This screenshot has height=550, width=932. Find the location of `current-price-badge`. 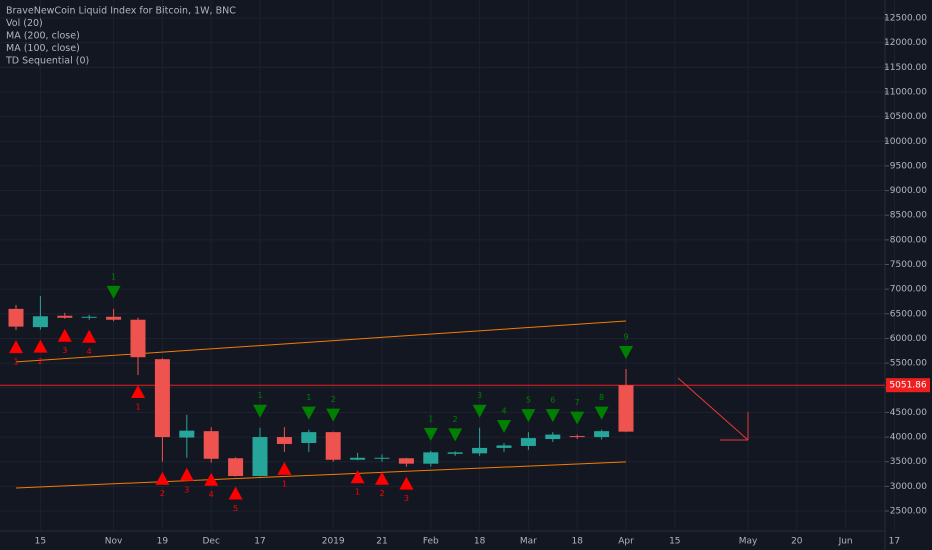

current-price-badge is located at coordinates (908, 385).